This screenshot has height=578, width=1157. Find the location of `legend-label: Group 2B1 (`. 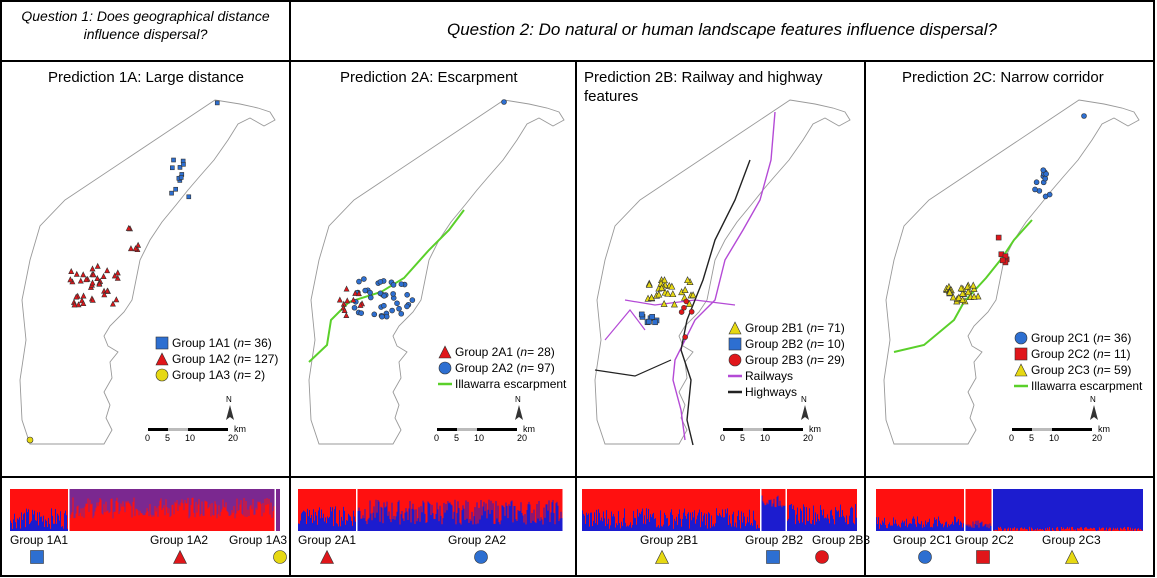

legend-label: Group 2B1 ( is located at coordinates (778, 328).